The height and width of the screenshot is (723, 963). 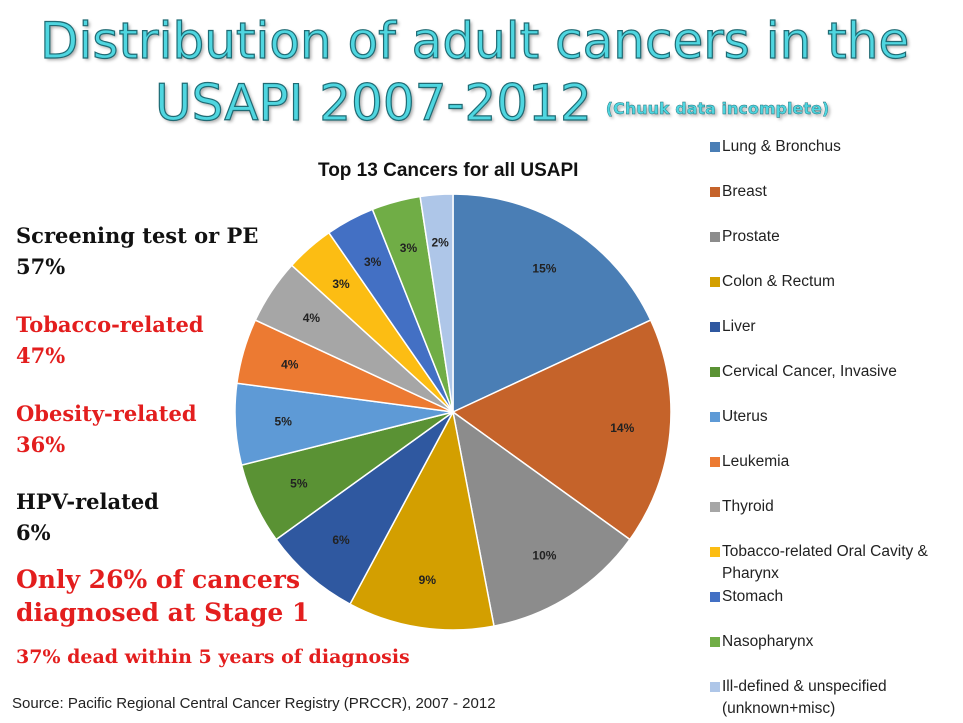 I want to click on legend-label: Colon & Rectum, so click(x=778, y=281).